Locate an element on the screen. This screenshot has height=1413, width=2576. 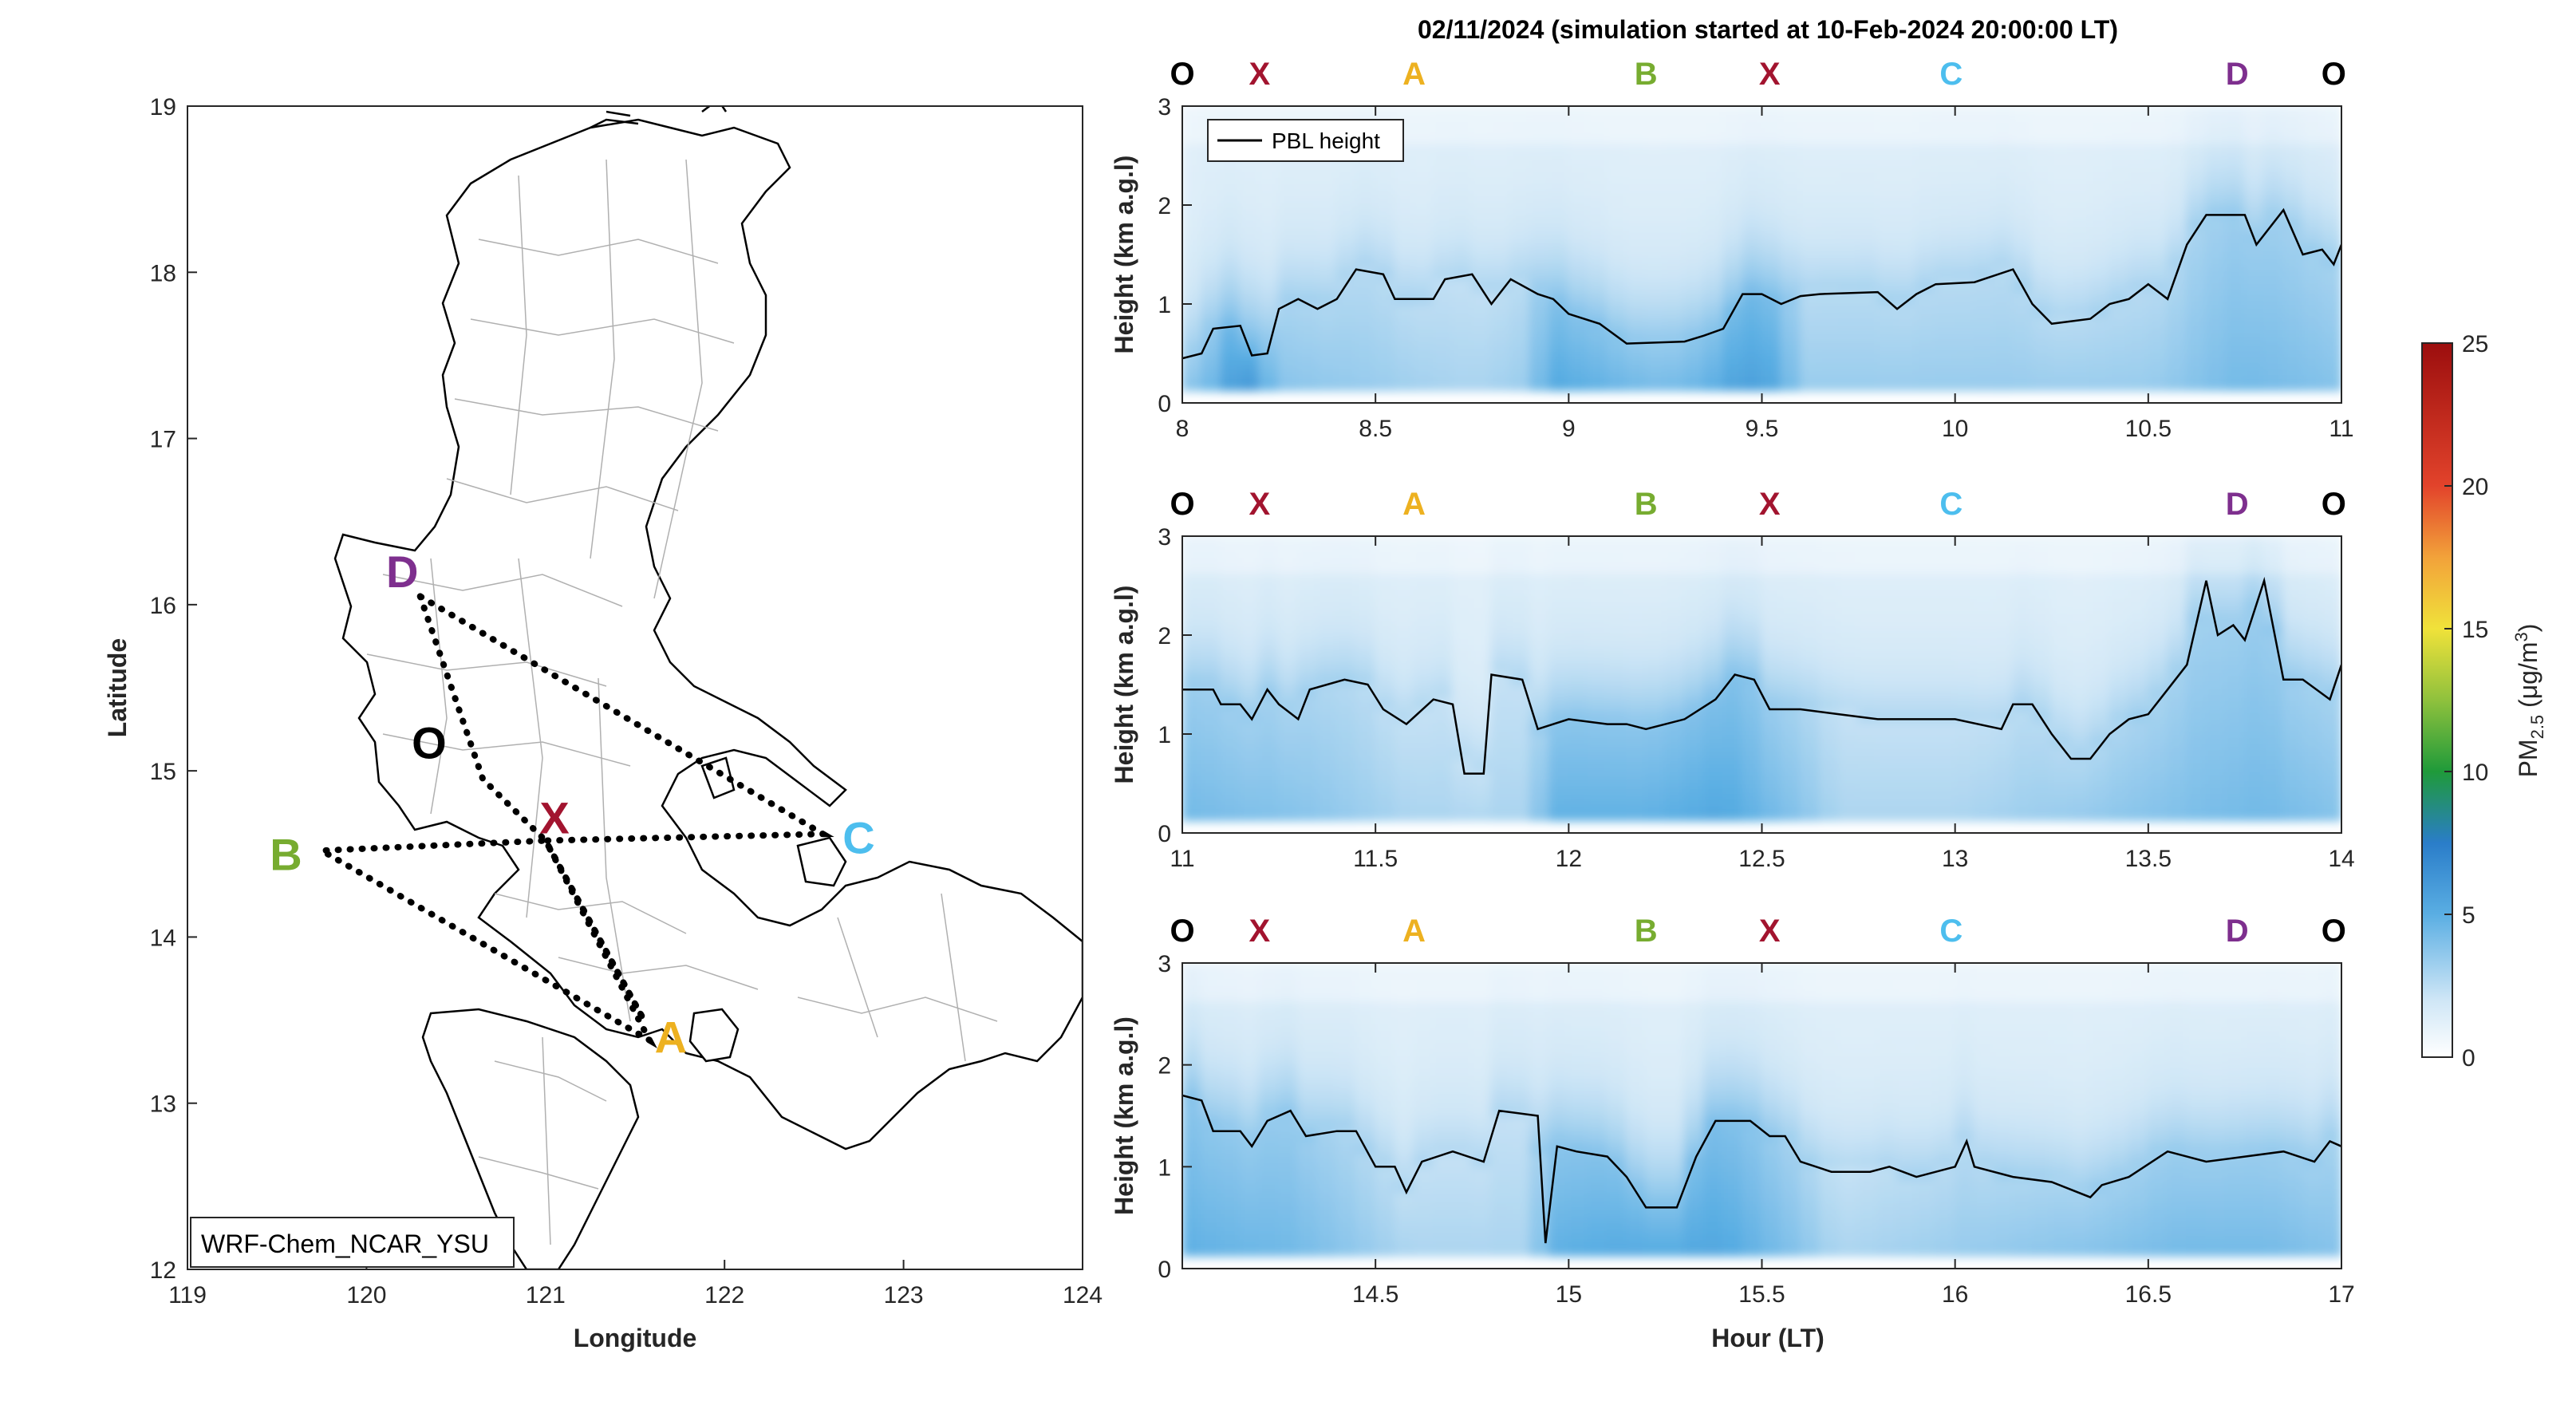
x-tick-label: 11 is located at coordinates (2341, 429).